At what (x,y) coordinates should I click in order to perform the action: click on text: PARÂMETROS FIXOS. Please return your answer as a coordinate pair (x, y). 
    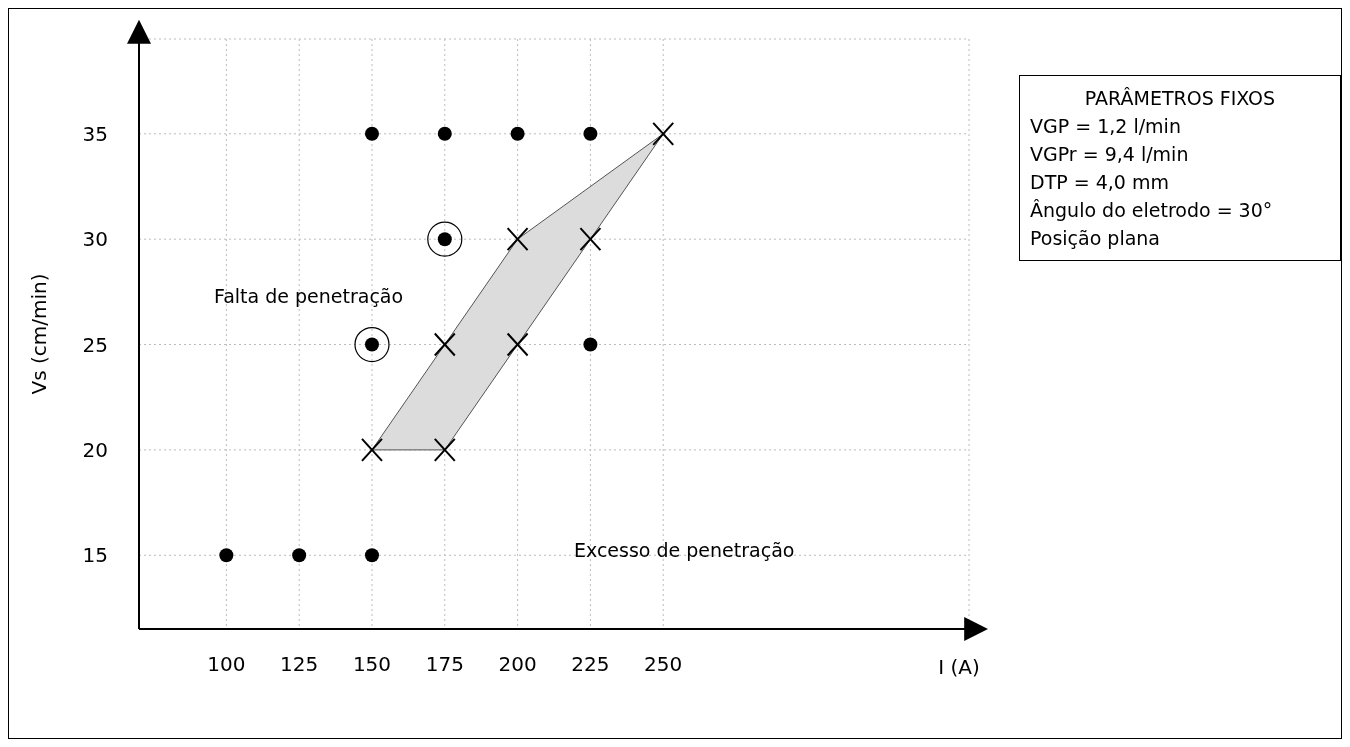
    Looking at the image, I should click on (1180, 98).